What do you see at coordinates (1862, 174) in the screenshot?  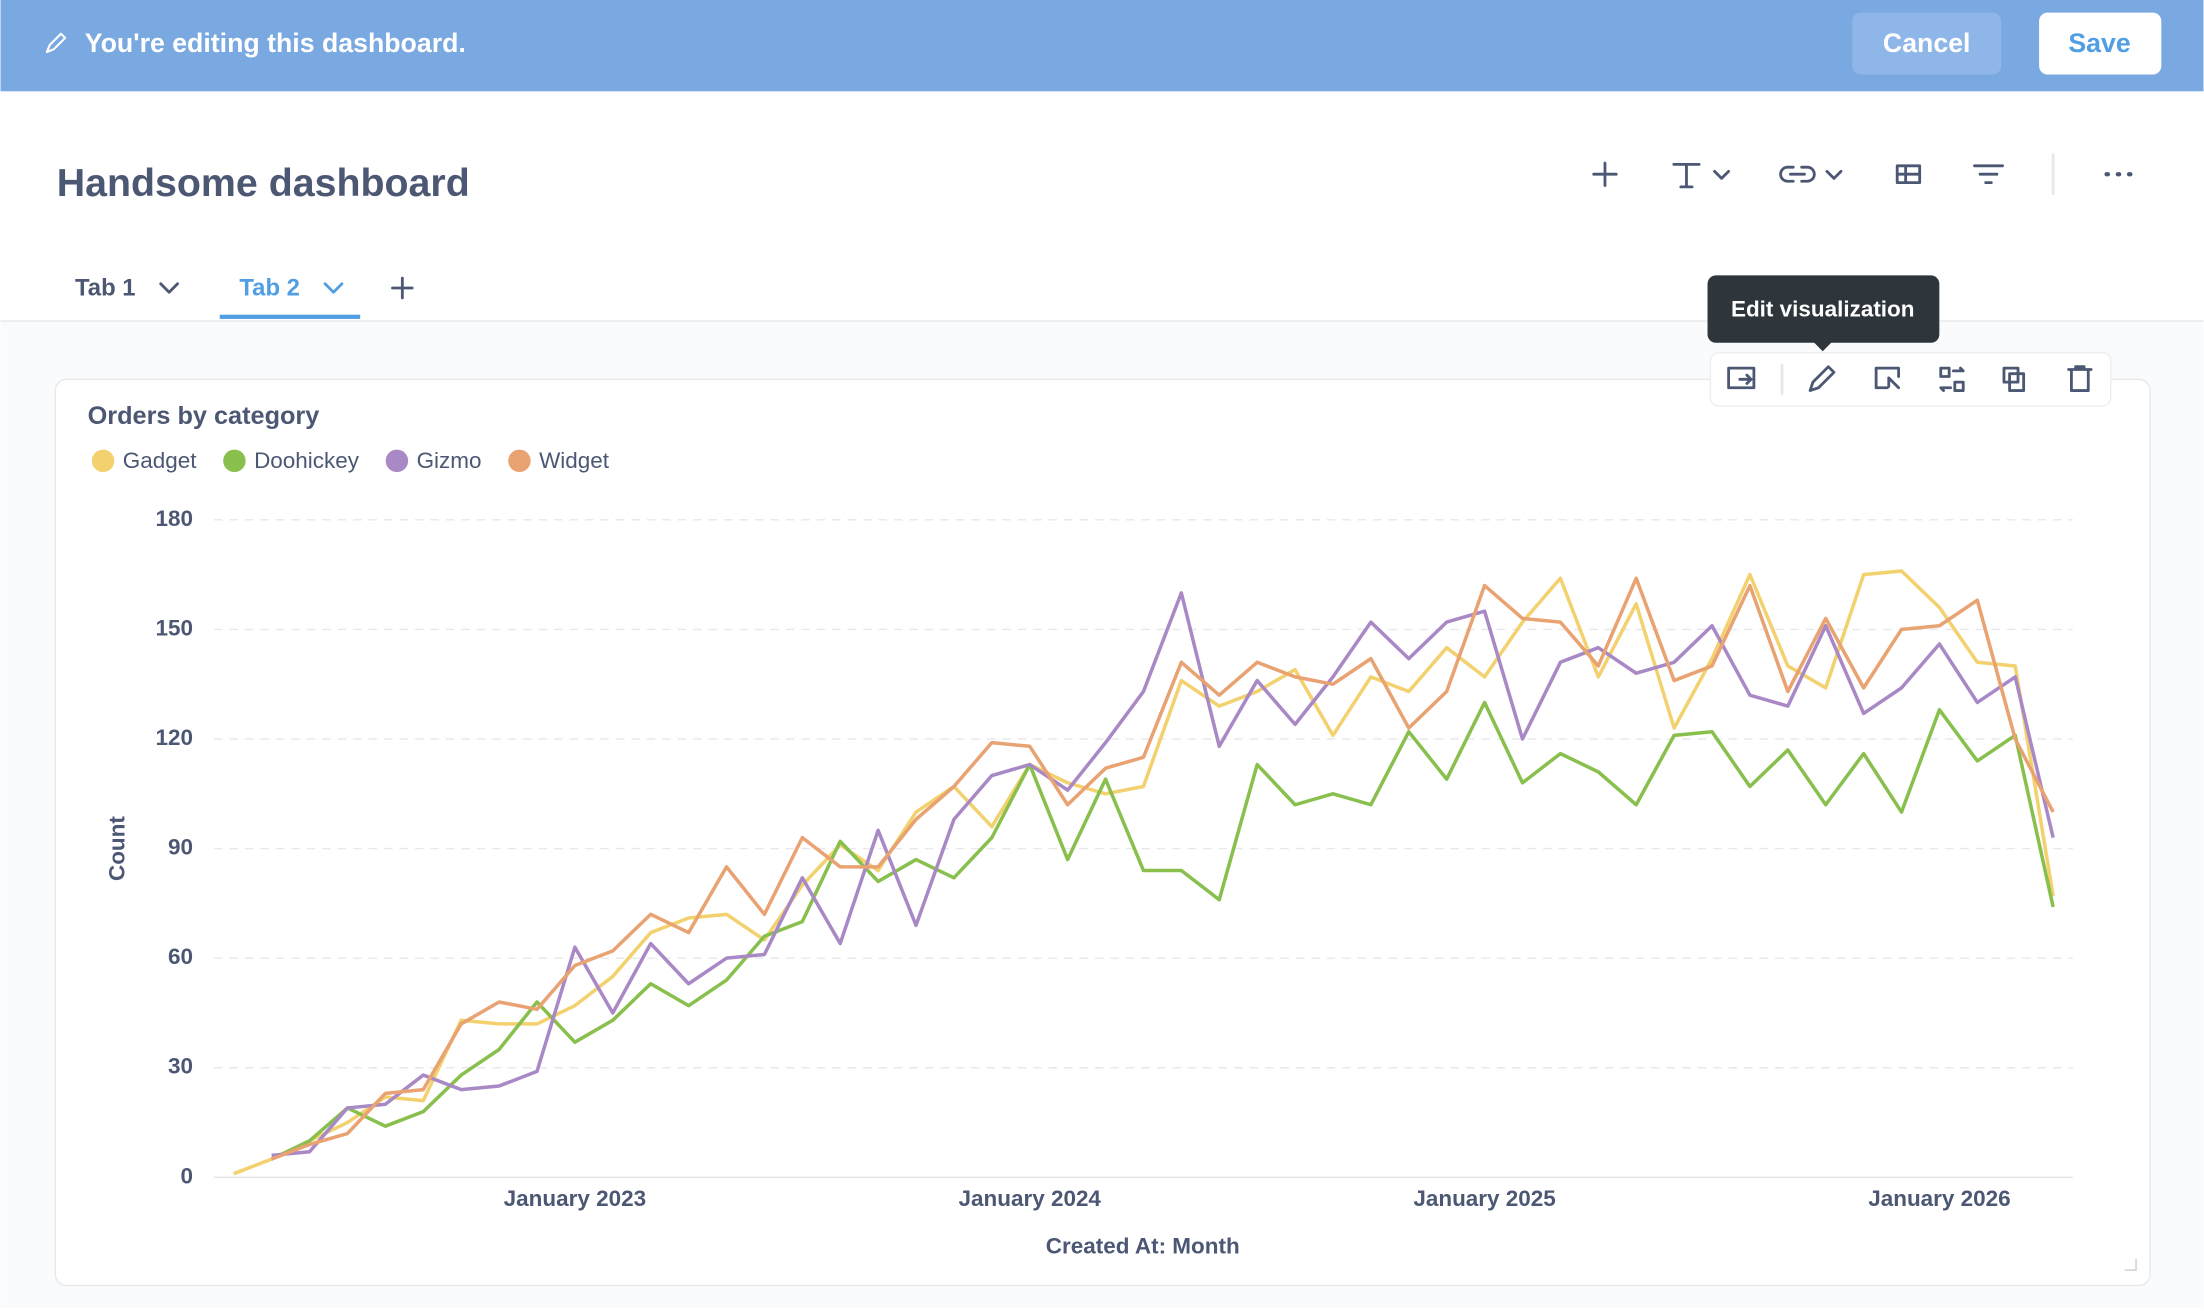 I see `toolbar` at bounding box center [1862, 174].